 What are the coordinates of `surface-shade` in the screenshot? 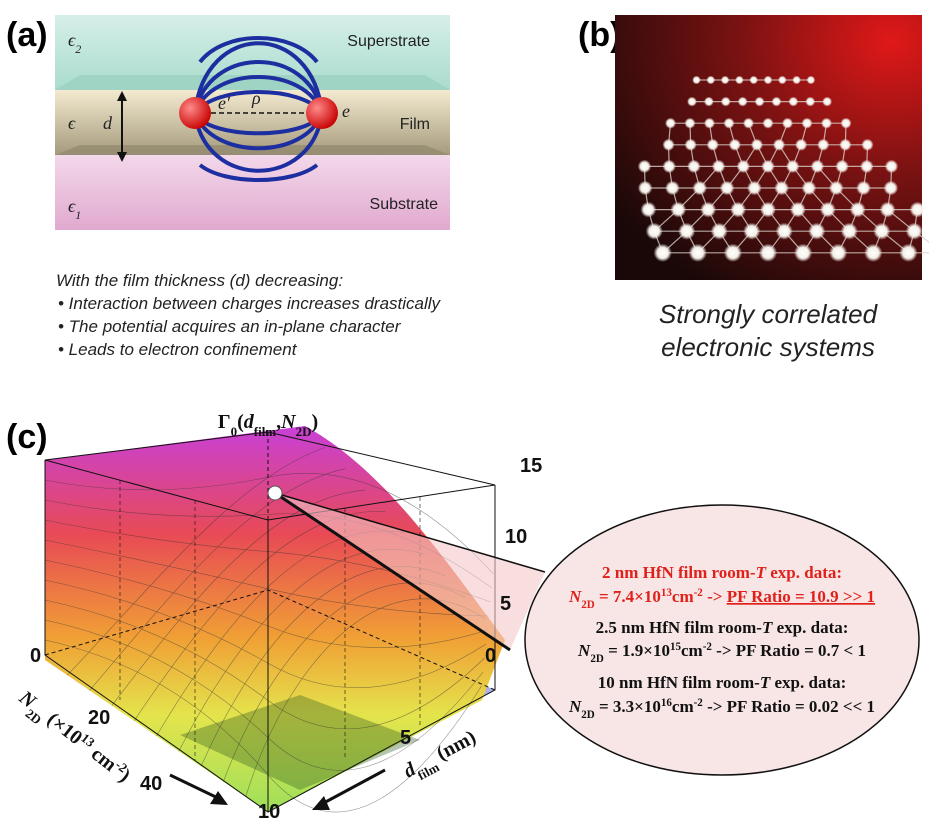 It's located at (300, 742).